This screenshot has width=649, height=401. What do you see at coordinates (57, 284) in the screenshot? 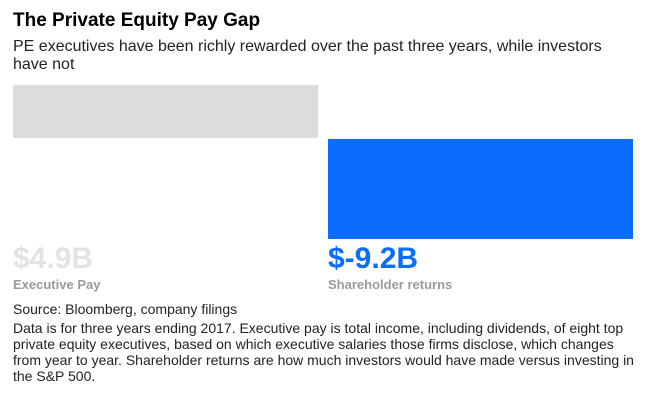
I see `category-label: Executive Pay` at bounding box center [57, 284].